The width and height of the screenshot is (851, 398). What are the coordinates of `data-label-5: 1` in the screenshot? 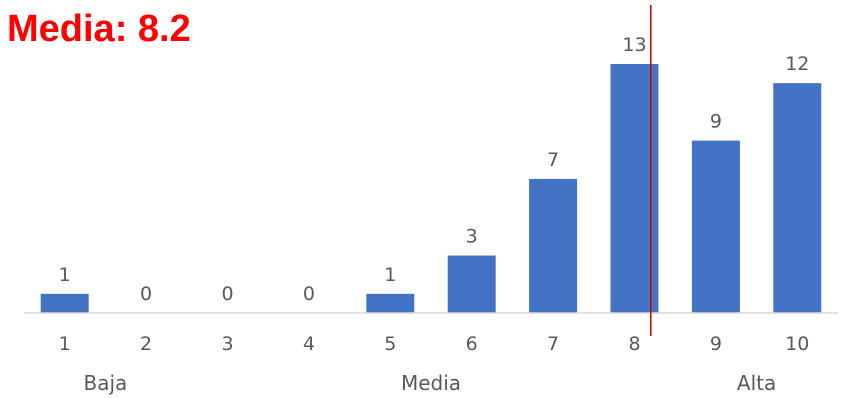 It's located at (390, 275).